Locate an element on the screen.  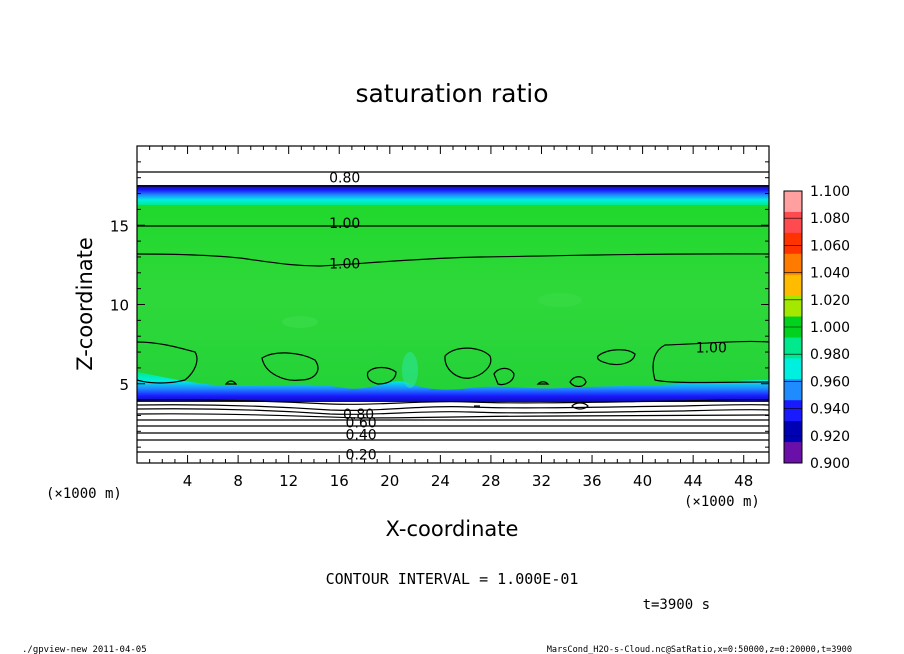
x-tick-label: 32 is located at coordinates (541, 481).